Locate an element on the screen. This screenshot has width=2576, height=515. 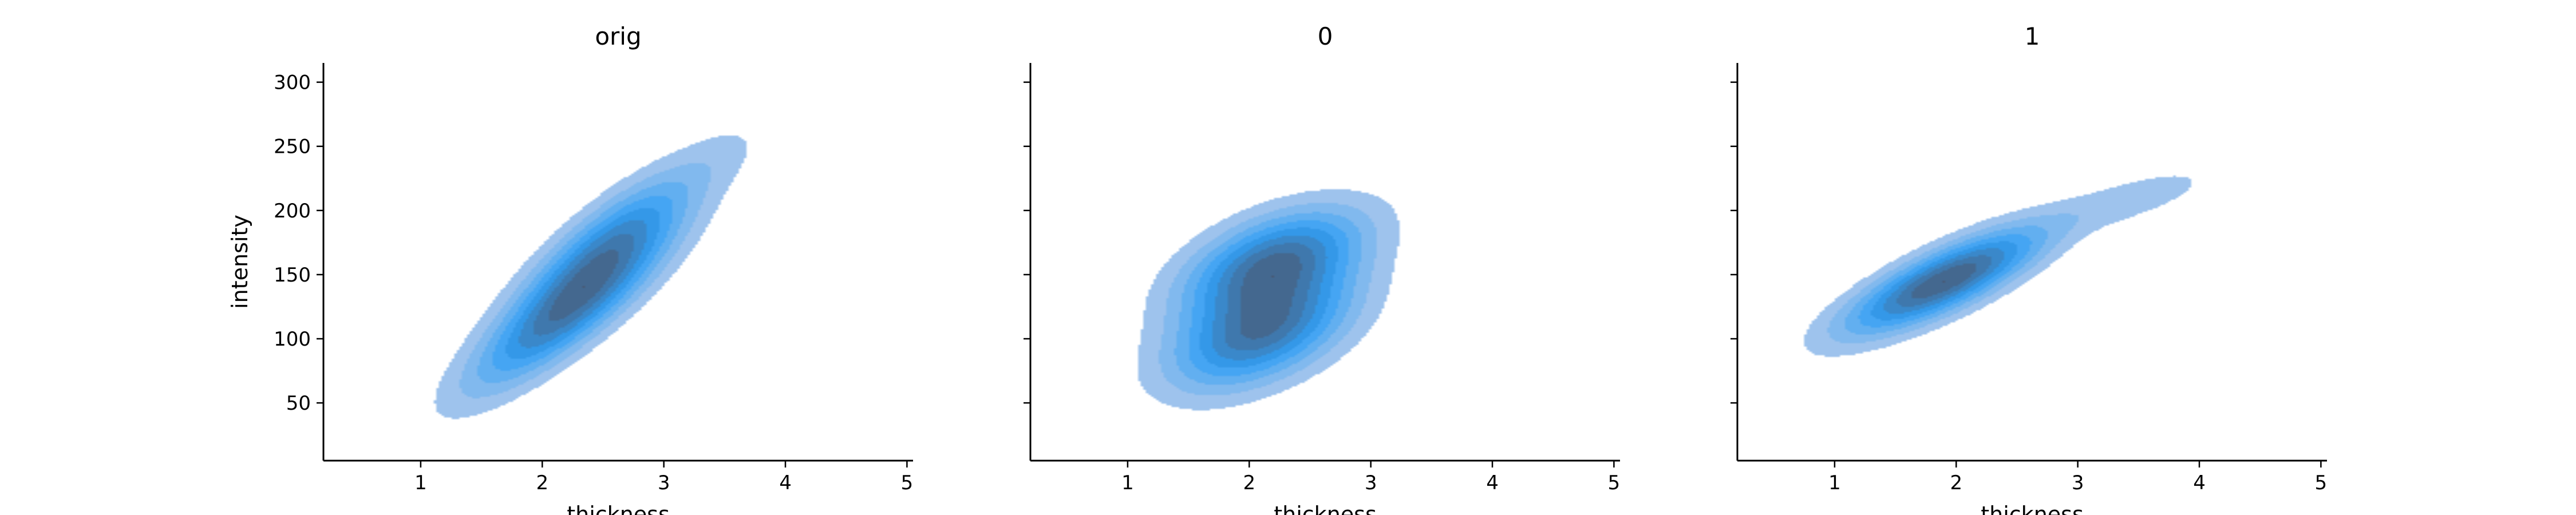
panel-title: 0 is located at coordinates (1325, 36).